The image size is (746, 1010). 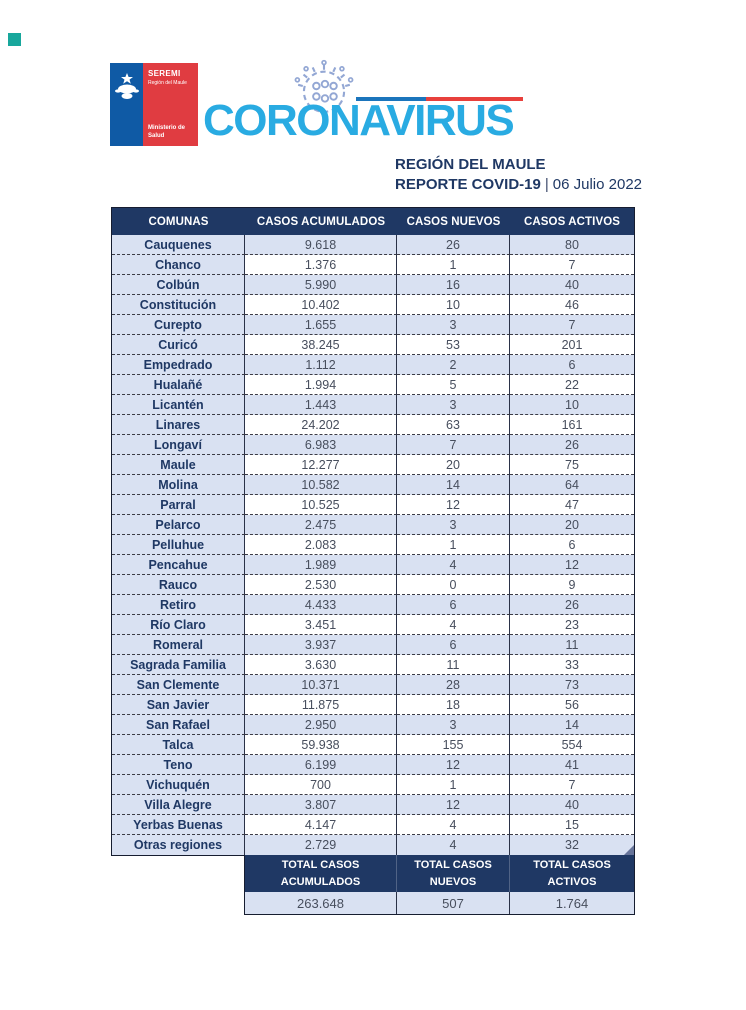 What do you see at coordinates (324, 86) in the screenshot?
I see `virus-icon` at bounding box center [324, 86].